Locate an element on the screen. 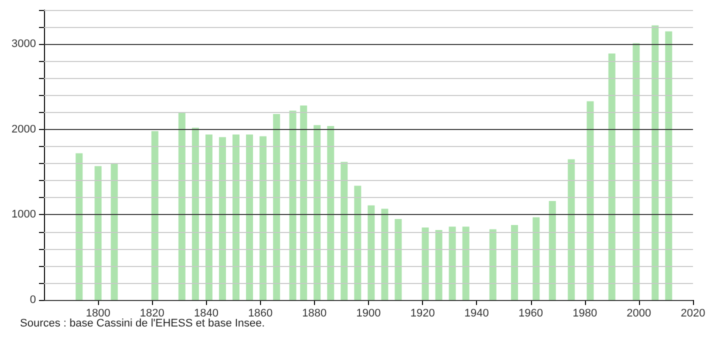  x-tick-label: 1900 is located at coordinates (368, 314).